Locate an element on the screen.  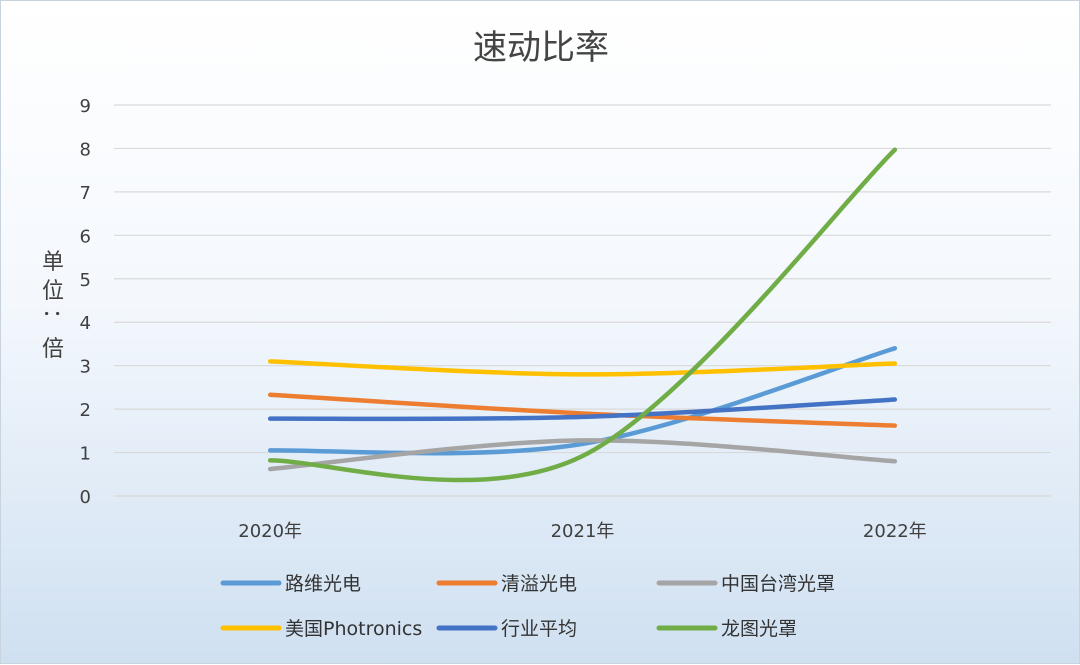
legend-label: 美国Photronics is located at coordinates (353, 629).